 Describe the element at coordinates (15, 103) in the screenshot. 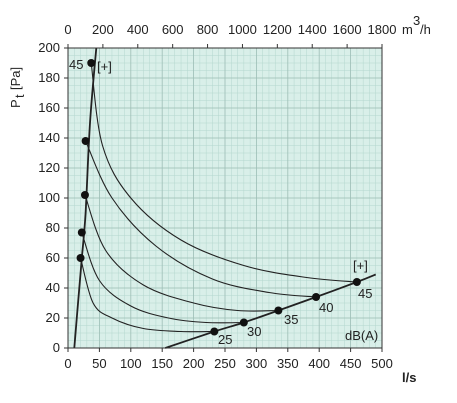

I see `ylabel-main: P` at that location.